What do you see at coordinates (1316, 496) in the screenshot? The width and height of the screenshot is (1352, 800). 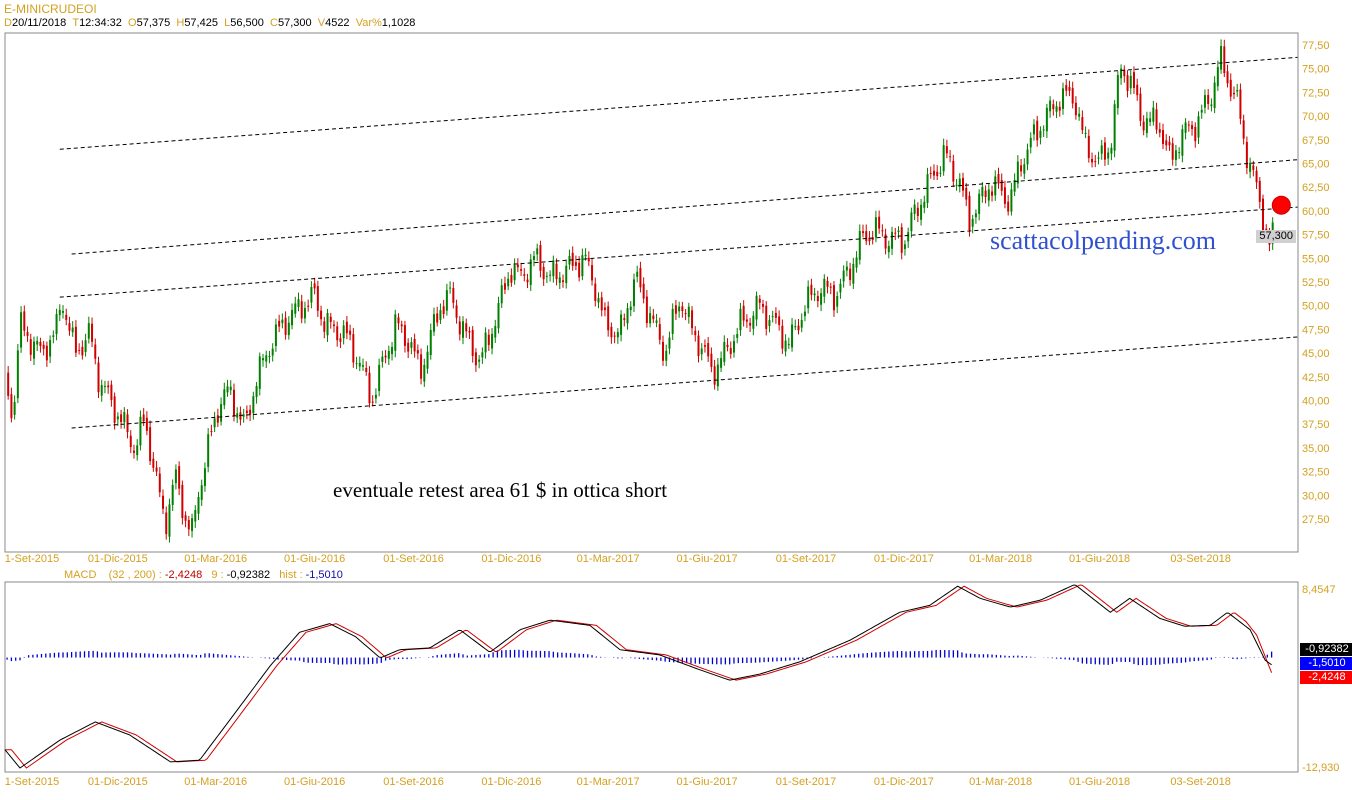 I see `y-tick-label: 30,00` at bounding box center [1316, 496].